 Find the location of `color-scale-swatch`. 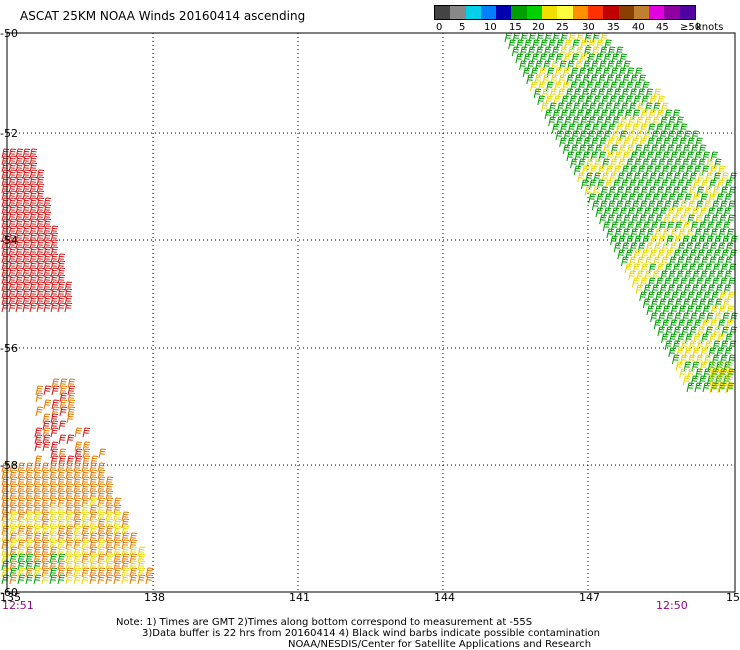

color-scale-swatch is located at coordinates (626, 12).